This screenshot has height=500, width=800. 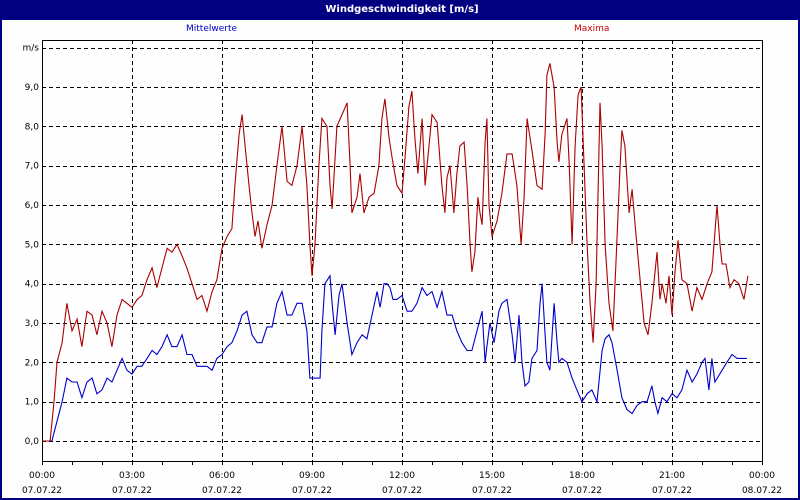 What do you see at coordinates (132, 476) in the screenshot?
I see `x-tick-time: 03:00` at bounding box center [132, 476].